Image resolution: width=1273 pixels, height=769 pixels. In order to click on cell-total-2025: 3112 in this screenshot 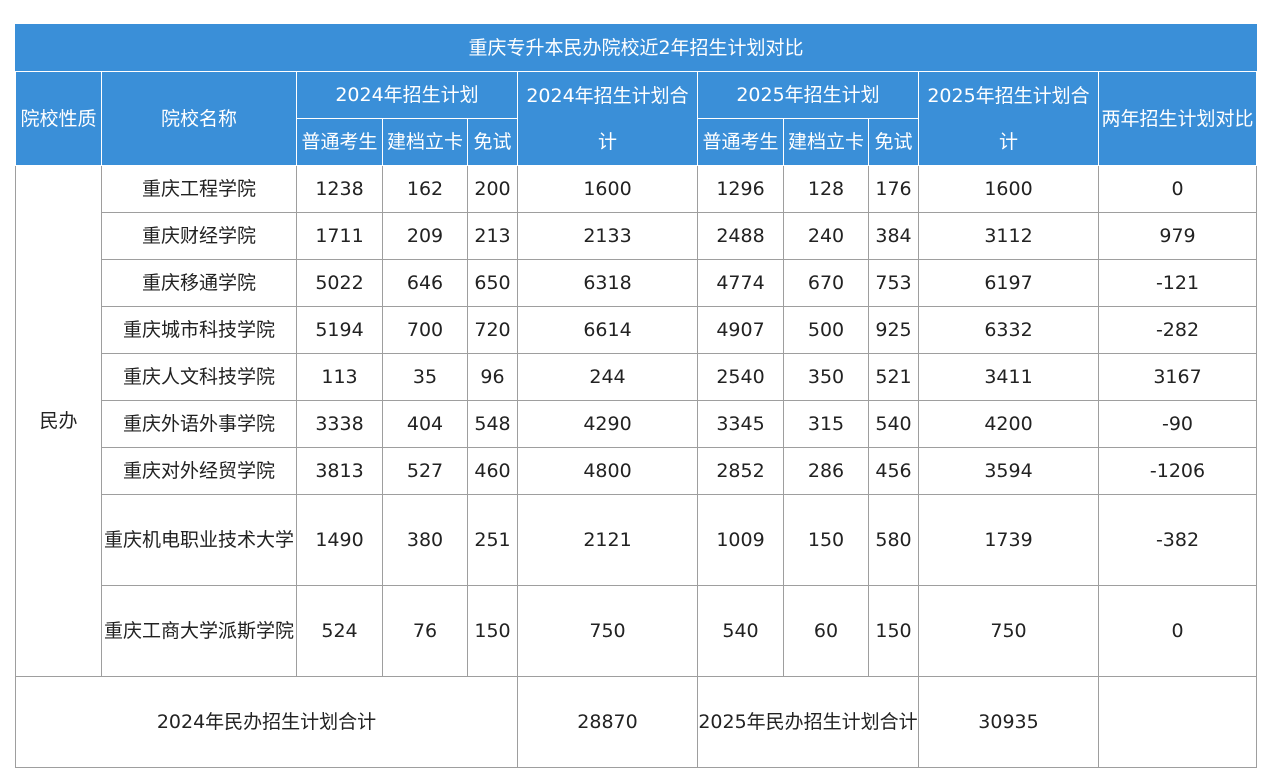, I will do `click(1008, 236)`.